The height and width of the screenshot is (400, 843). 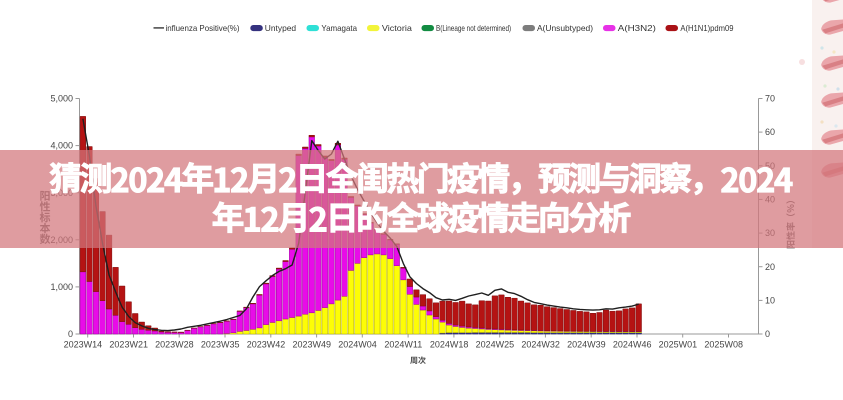 I want to click on svg-text: 2024W18, so click(x=449, y=345).